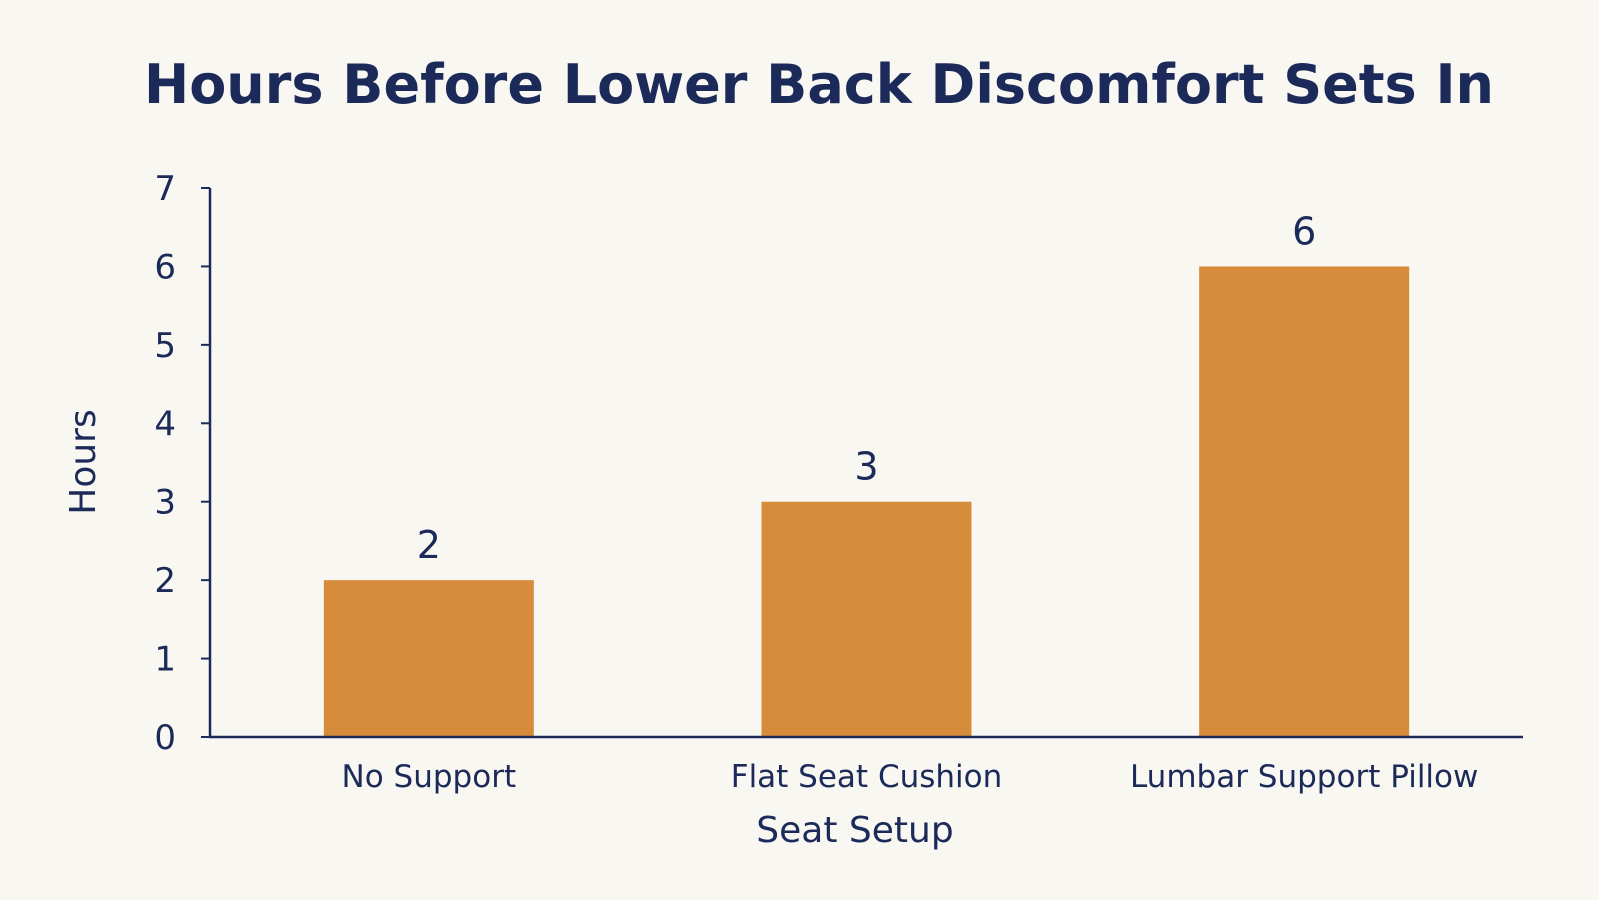 The height and width of the screenshot is (900, 1599). I want to click on y-tick-label: 7, so click(165, 189).